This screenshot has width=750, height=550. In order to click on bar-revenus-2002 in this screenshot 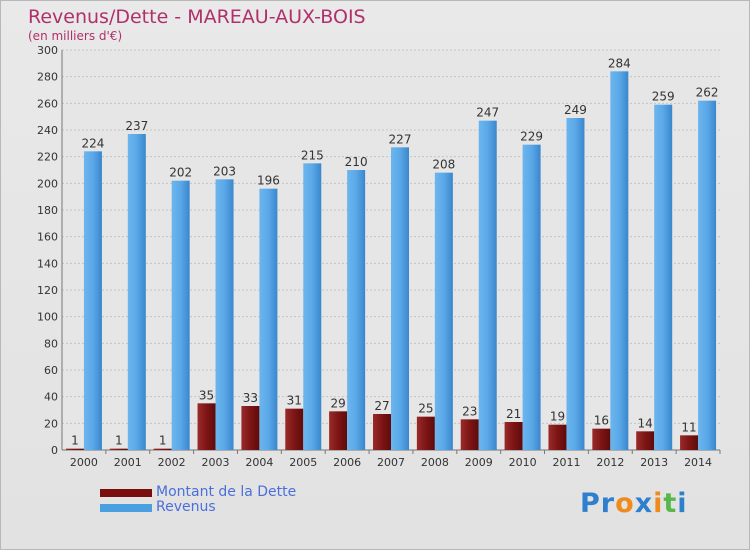, I will do `click(180, 315)`.